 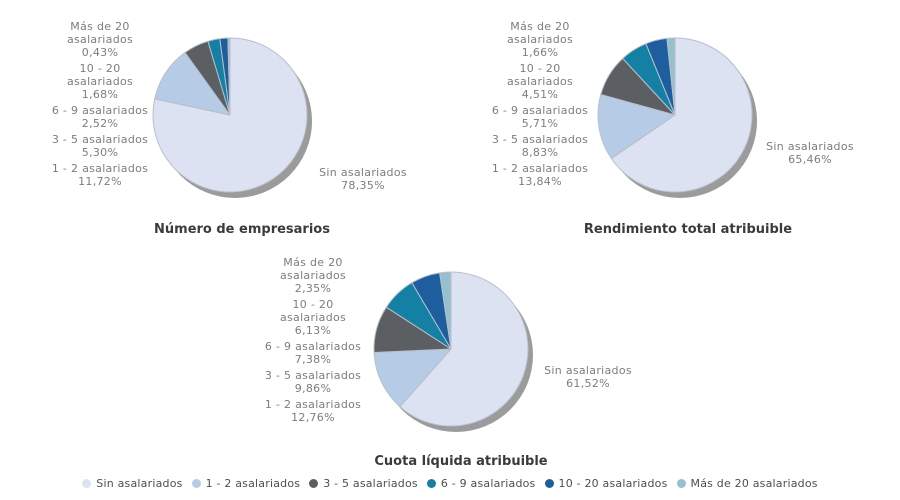 I want to click on legend-item-6-9-asalariados: 6 - 9 asalariados, so click(x=481, y=483).